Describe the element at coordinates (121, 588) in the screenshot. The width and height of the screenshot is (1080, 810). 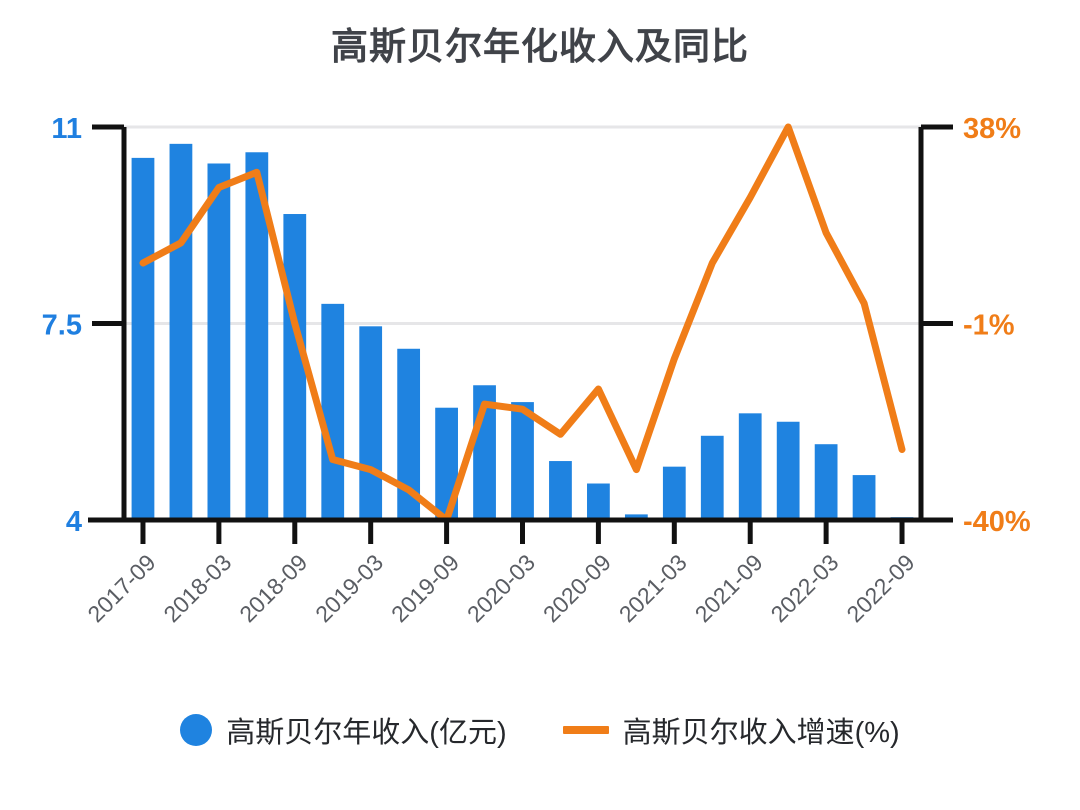
I see `x-axis-tick-label: 2017-09` at that location.